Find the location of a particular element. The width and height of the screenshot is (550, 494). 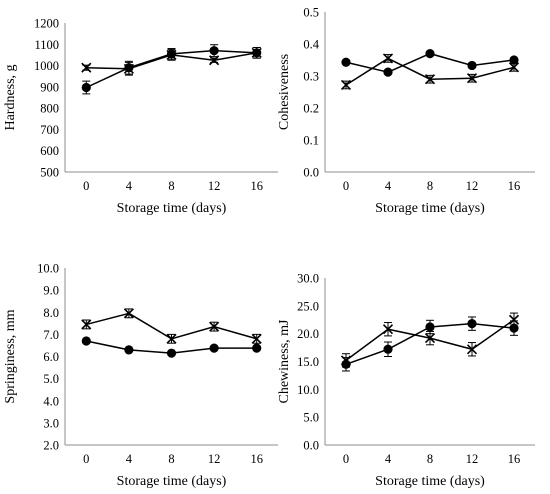

chewiness-x-axis-title: Storage time (days) is located at coordinates (430, 481).